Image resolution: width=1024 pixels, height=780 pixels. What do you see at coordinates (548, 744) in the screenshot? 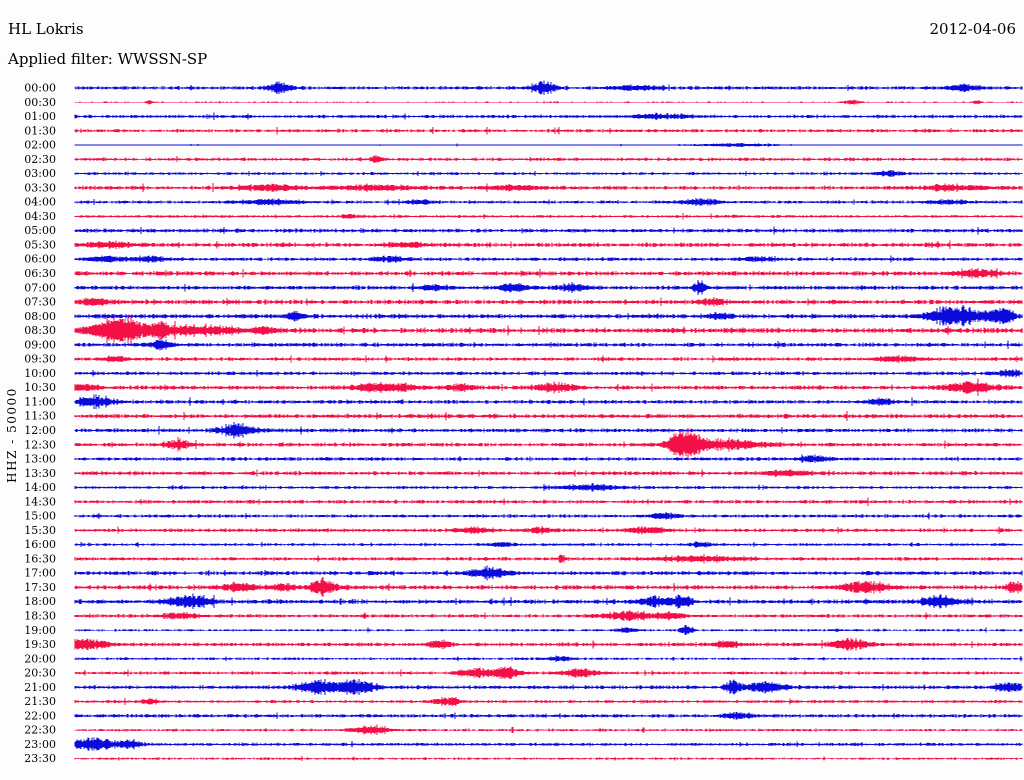
I see `trace-23:00` at bounding box center [548, 744].